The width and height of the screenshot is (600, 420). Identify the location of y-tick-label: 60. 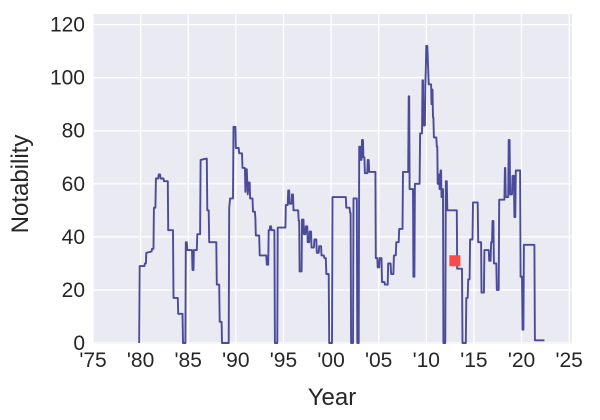
(73, 184).